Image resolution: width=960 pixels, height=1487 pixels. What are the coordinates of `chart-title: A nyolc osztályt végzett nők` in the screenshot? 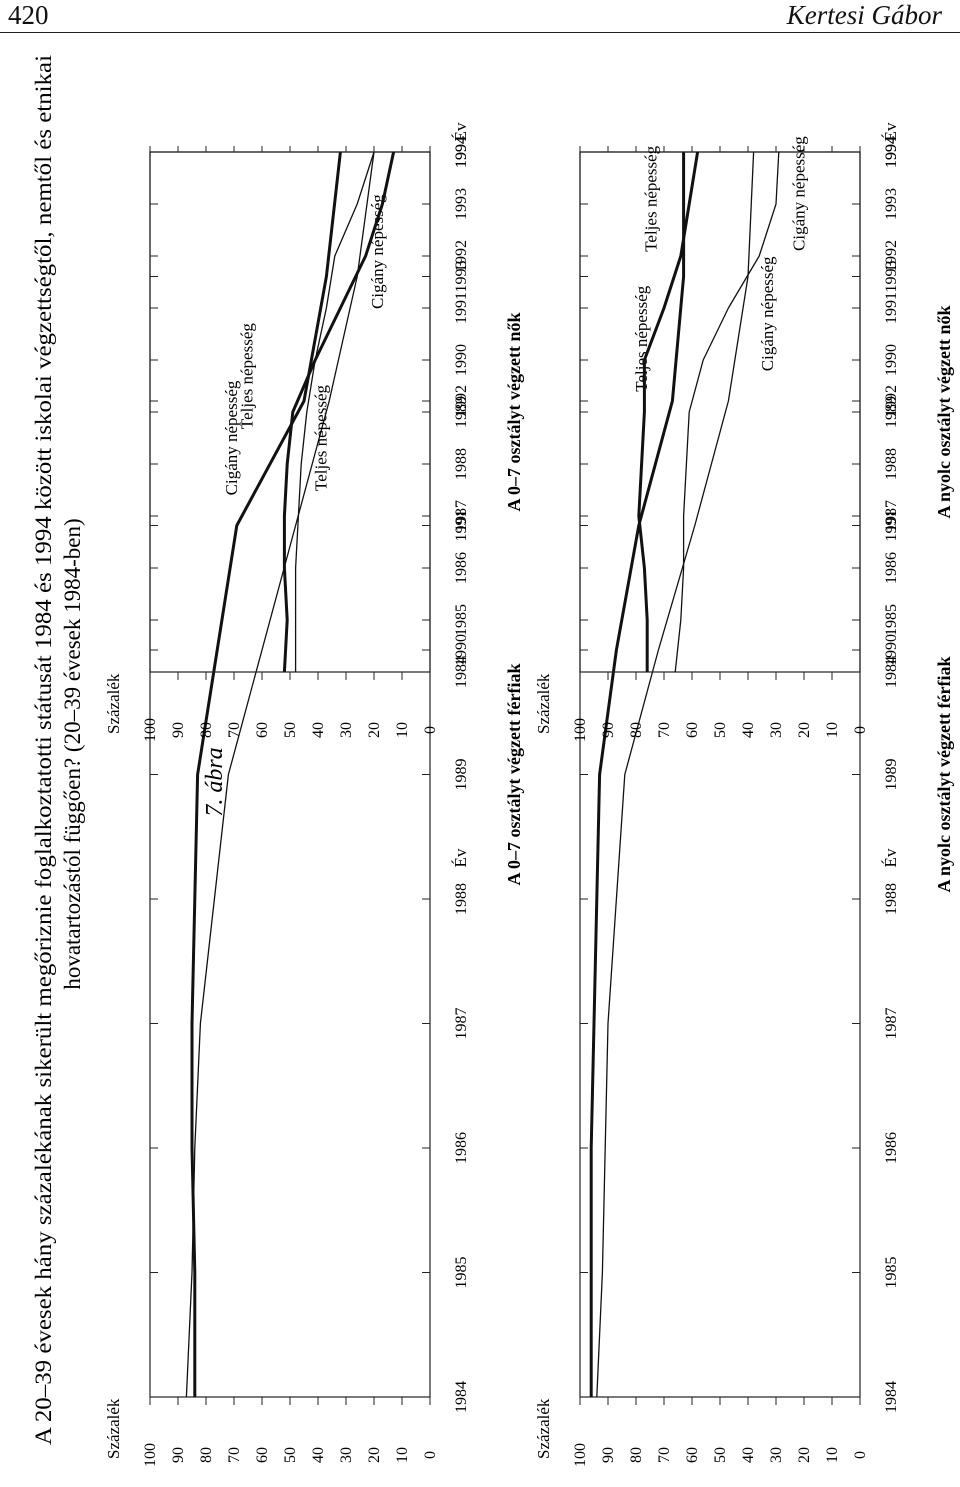 It's located at (944, 412).